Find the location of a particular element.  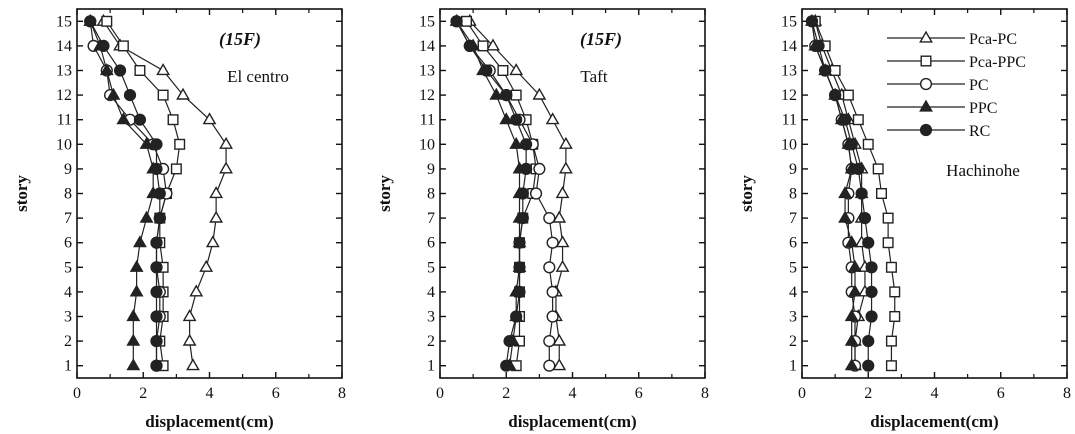

series-pca-pc is located at coordinates (517, 192).